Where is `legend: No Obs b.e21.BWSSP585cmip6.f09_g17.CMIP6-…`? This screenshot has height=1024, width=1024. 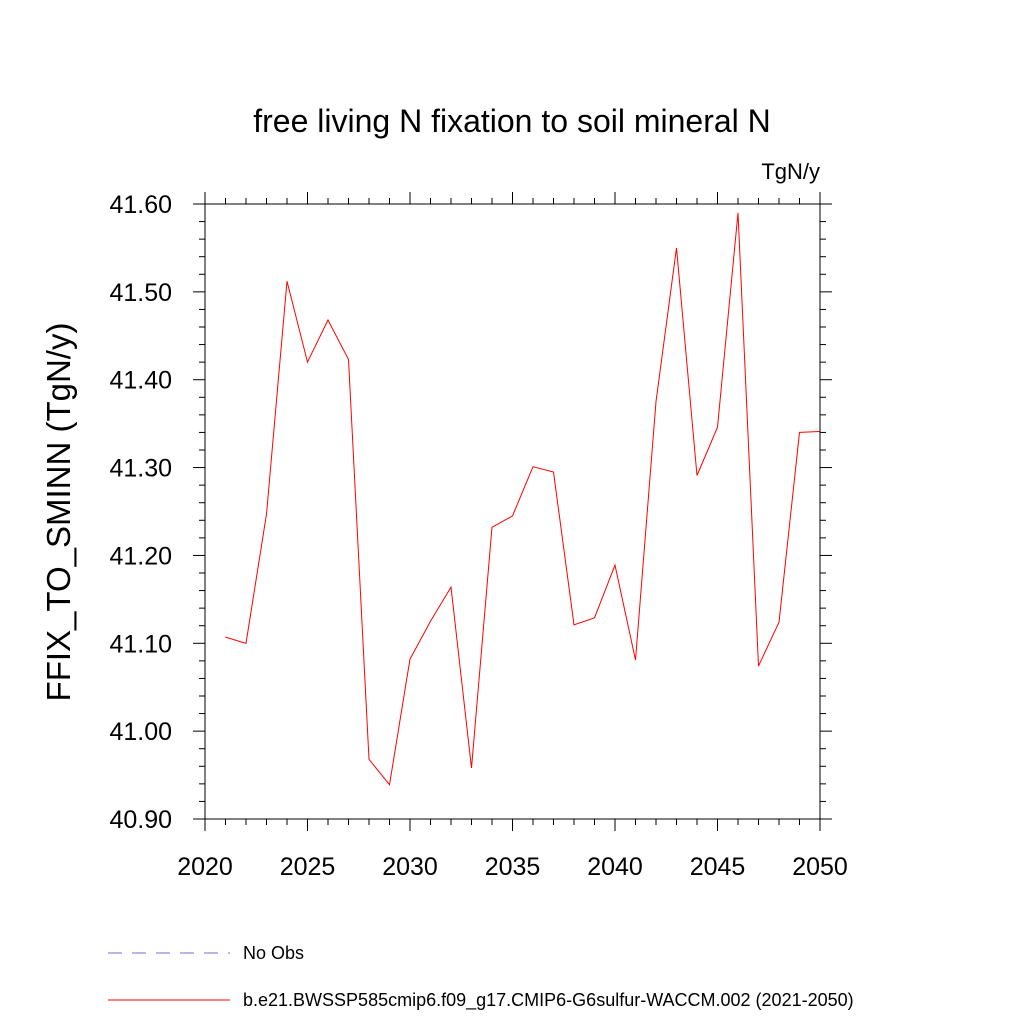 legend: No Obs b.e21.BWSSP585cmip6.f09_g17.CMIP6-… is located at coordinates (481, 977).